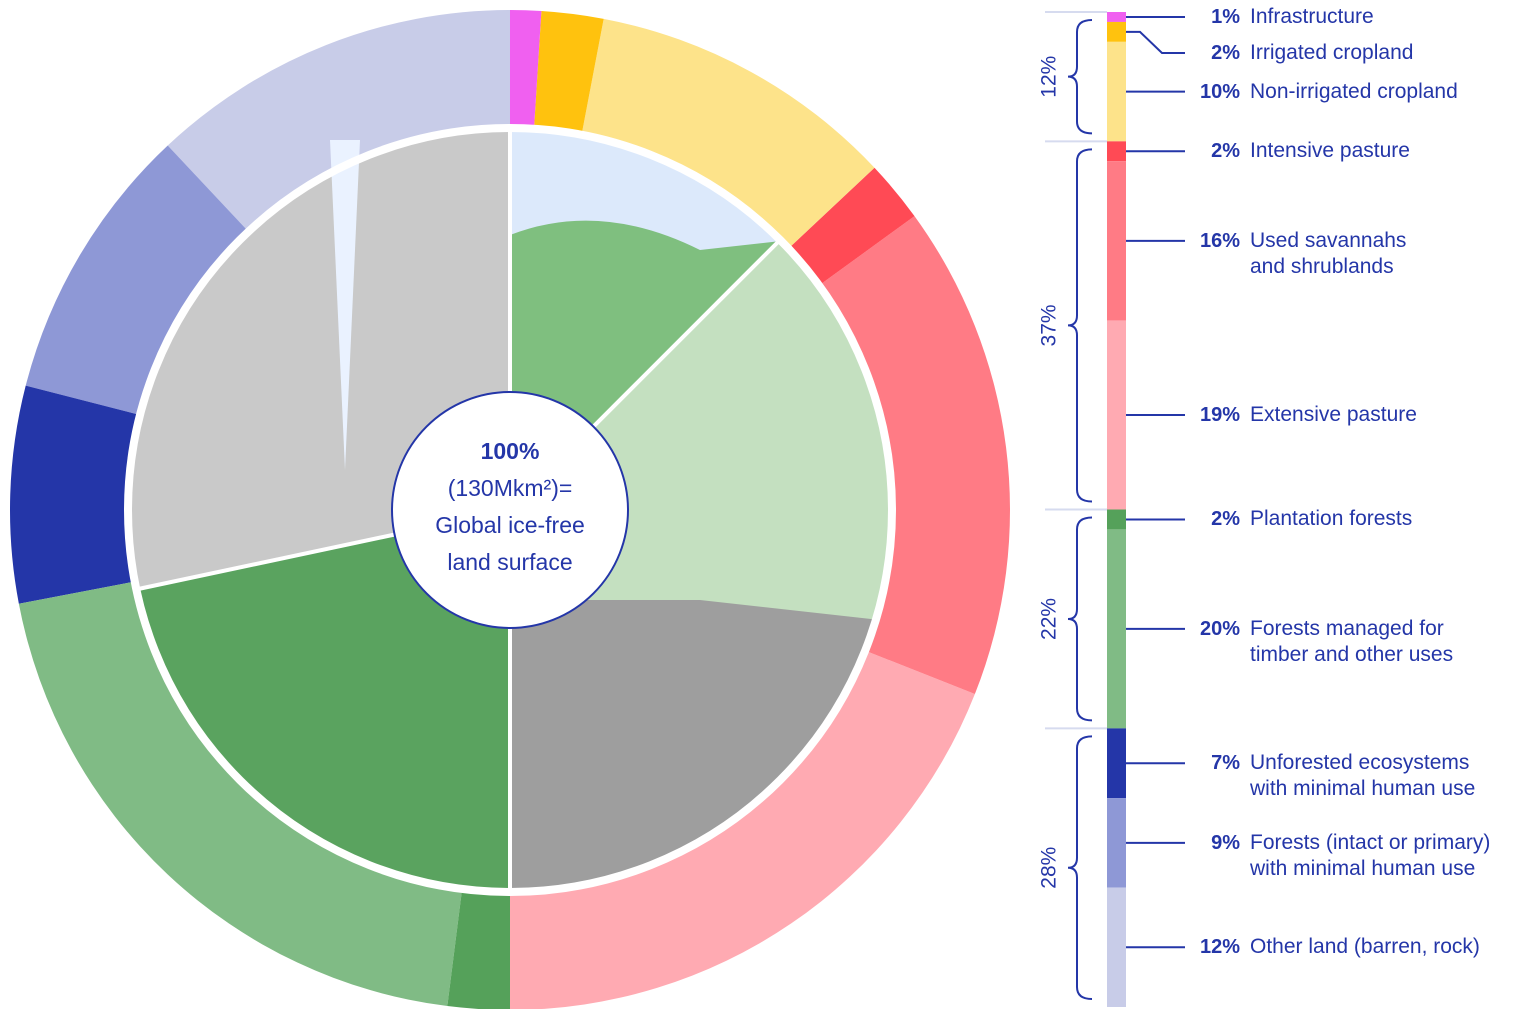 The width and height of the screenshot is (1535, 1009). Describe the element at coordinates (1333, 414) in the screenshot. I see `category-label: Extensive pasture` at that location.